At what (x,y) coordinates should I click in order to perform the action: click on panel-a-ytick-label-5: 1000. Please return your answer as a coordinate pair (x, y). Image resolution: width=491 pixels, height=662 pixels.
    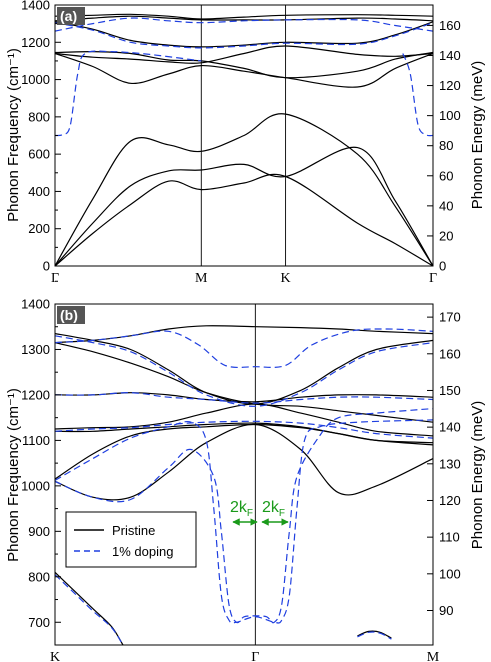
    Looking at the image, I should click on (35, 79).